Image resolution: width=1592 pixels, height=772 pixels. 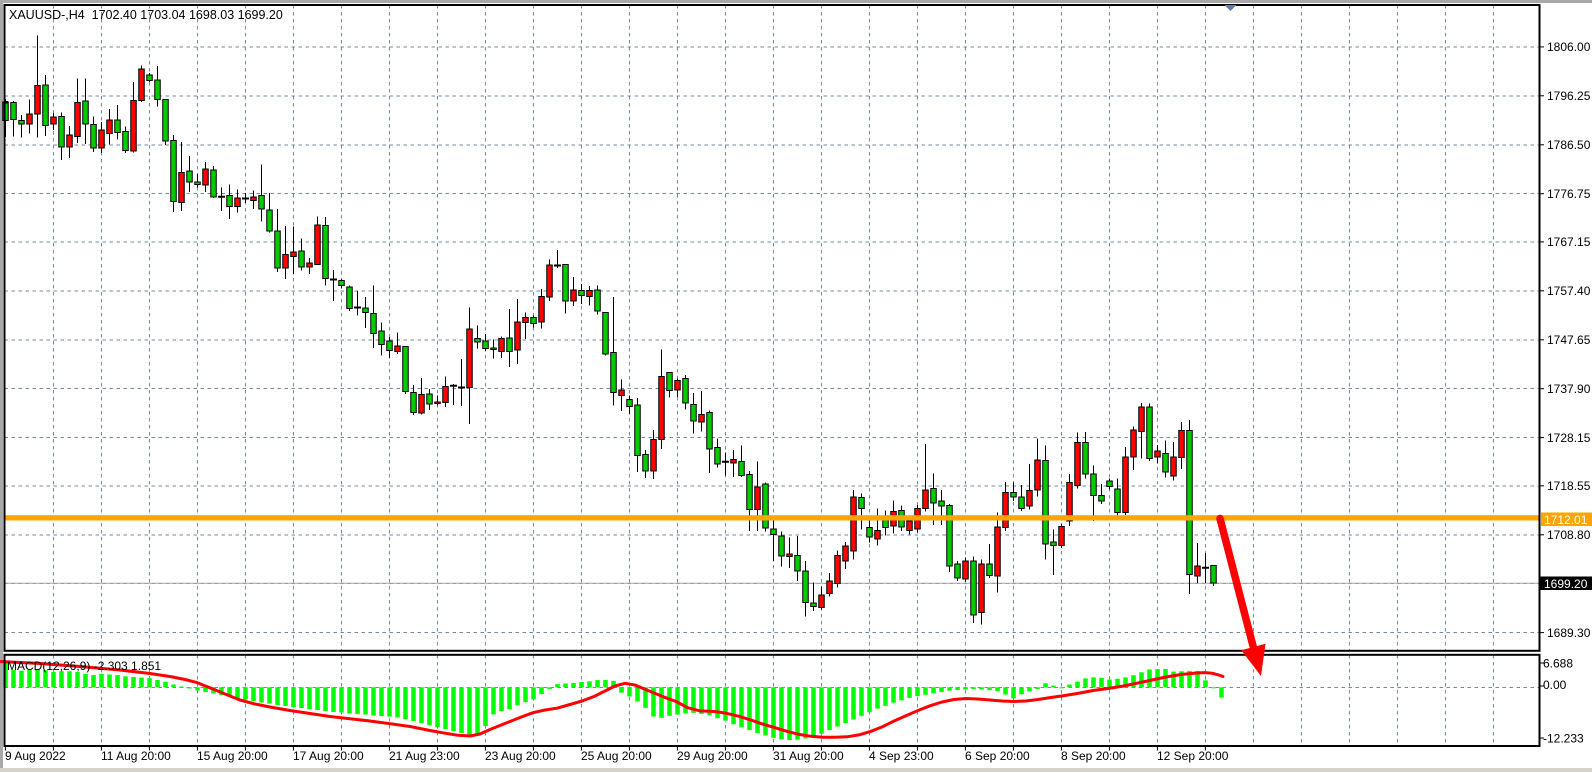 What do you see at coordinates (1569, 145) in the screenshot?
I see `svg-text: 1786.50` at bounding box center [1569, 145].